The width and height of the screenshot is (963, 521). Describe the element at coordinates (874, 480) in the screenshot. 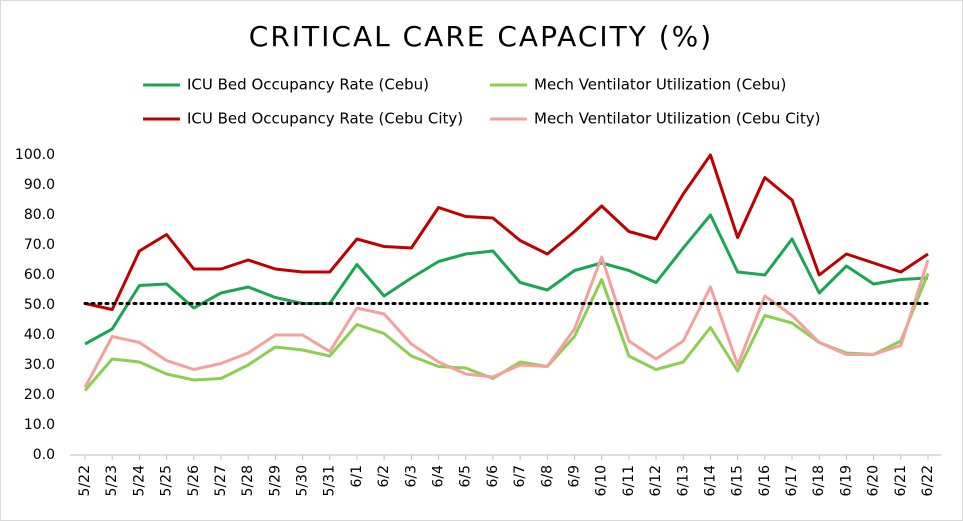

I see `x-tick-label: 6/20` at that location.